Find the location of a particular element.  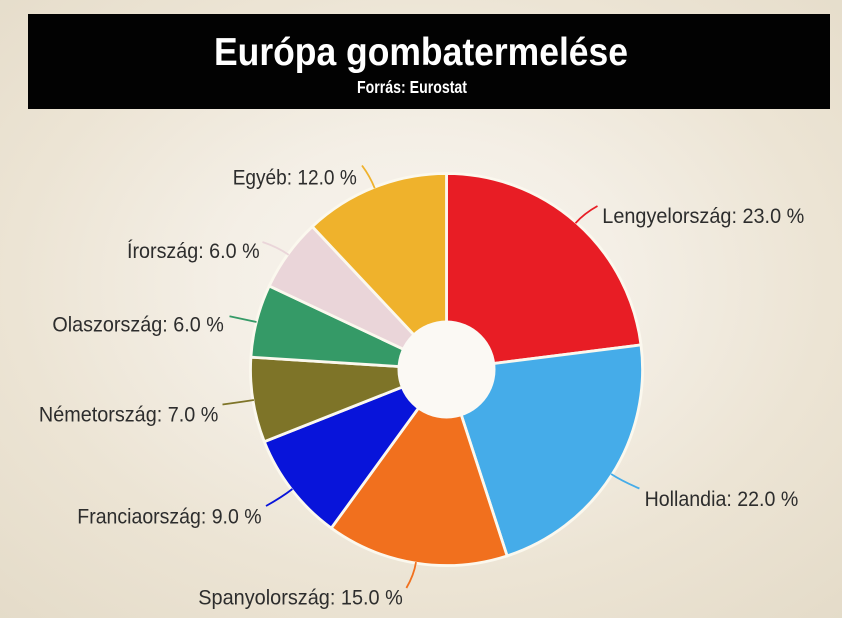

svg-text: Franciaország: 9.0 % is located at coordinates (169, 517).